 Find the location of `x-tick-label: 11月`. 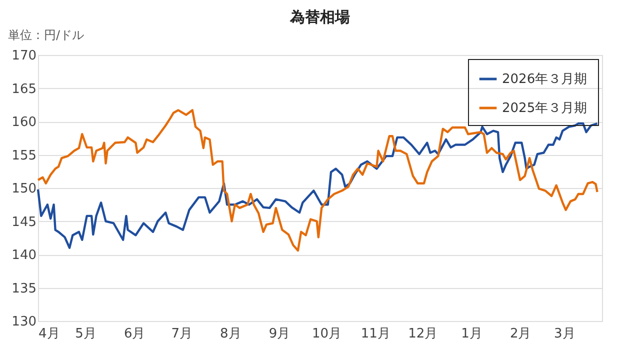

x-tick-label: 11月 is located at coordinates (375, 334).